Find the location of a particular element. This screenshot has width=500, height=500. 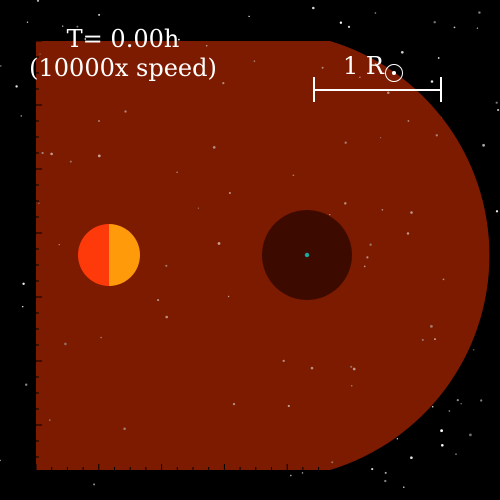

companion-star-right-half is located at coordinates (124, 255).